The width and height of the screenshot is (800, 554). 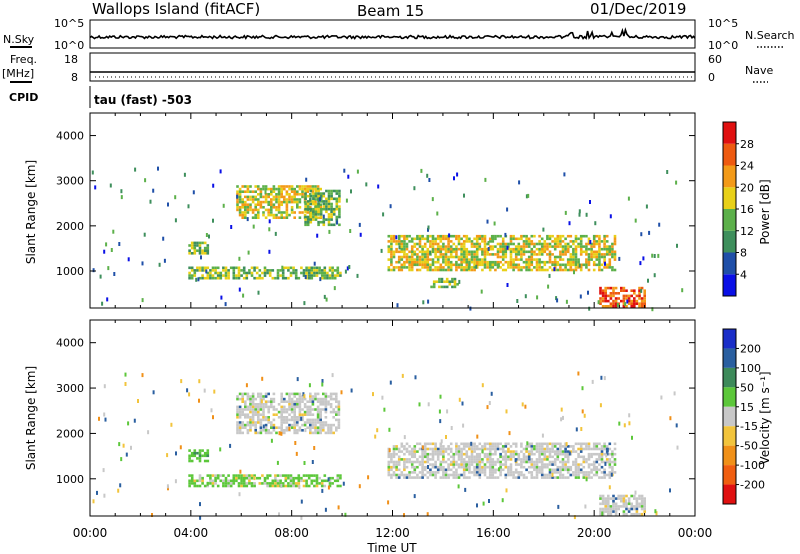 I want to click on noise-right-tick-bottom: 10^0, so click(x=723, y=45).